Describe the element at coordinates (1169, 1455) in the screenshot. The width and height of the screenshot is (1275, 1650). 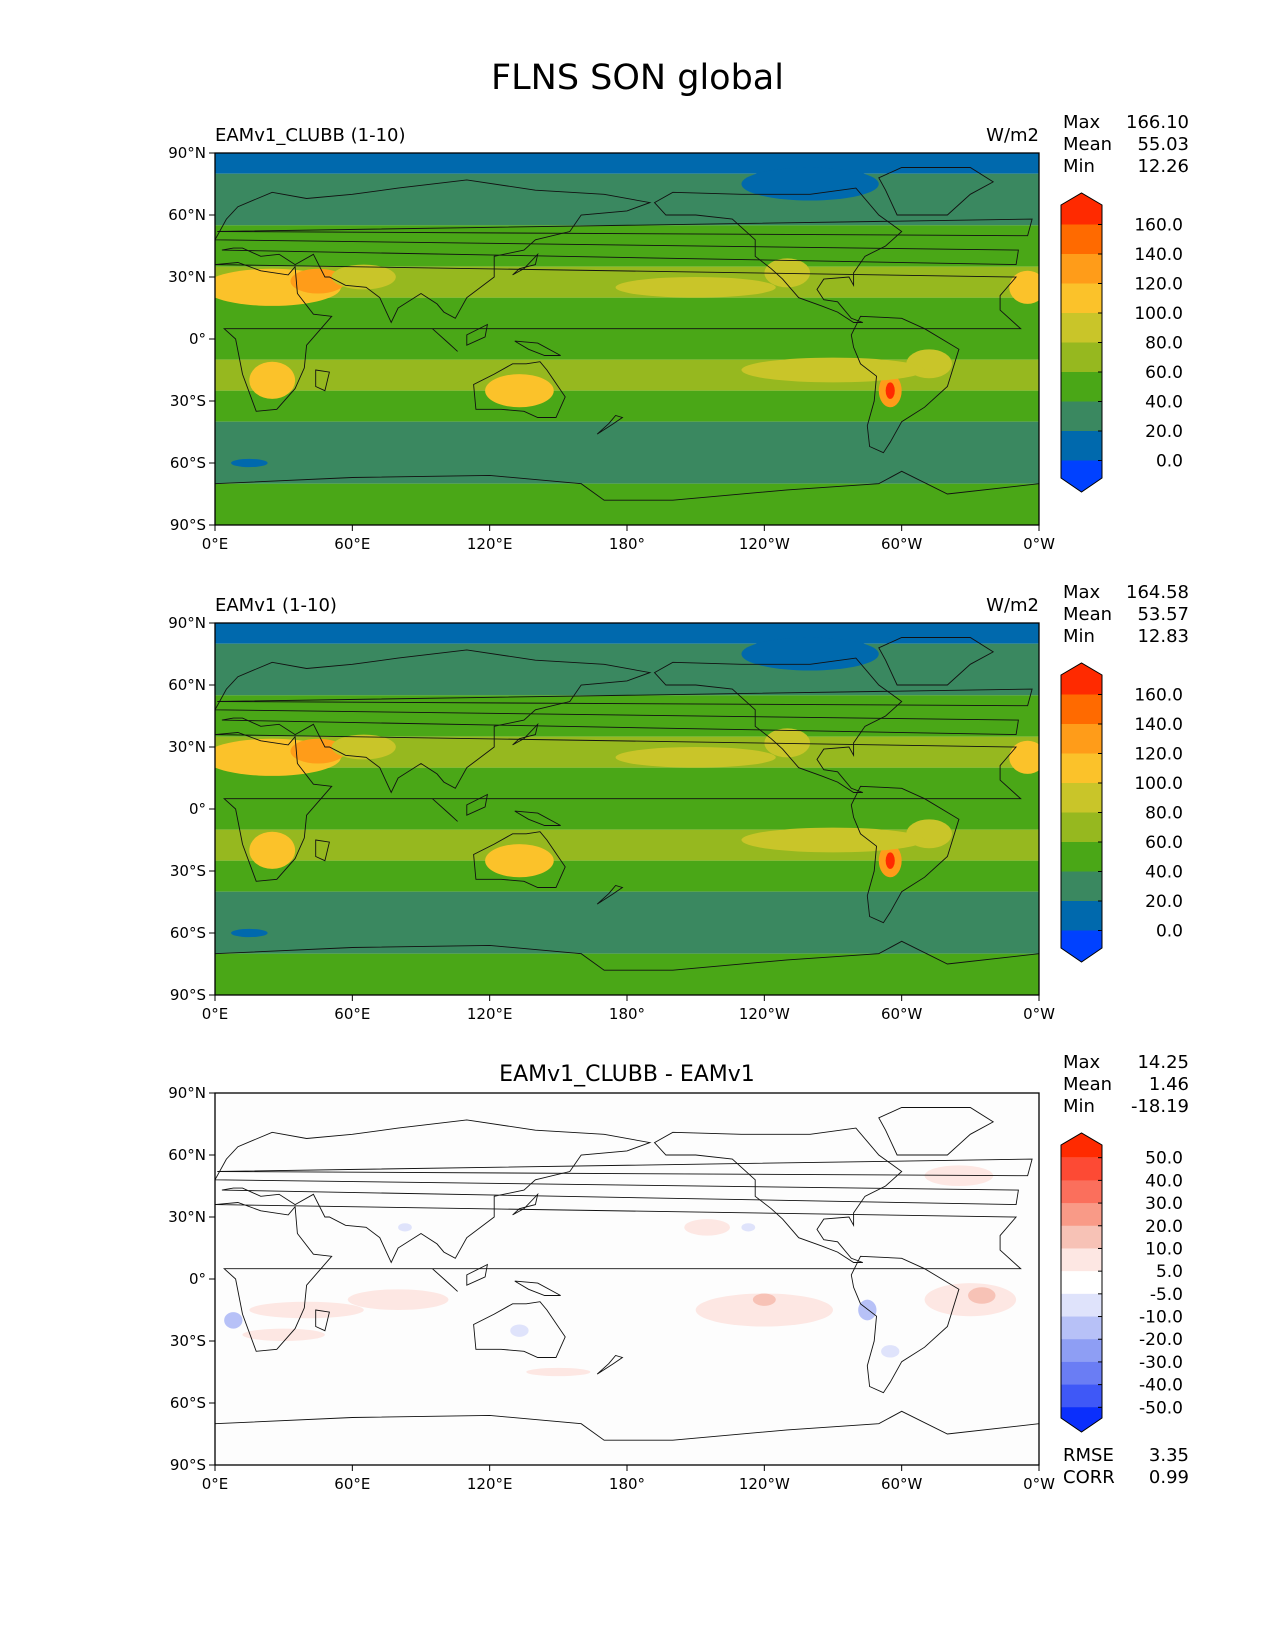
I see `metric-value: 3.35` at that location.